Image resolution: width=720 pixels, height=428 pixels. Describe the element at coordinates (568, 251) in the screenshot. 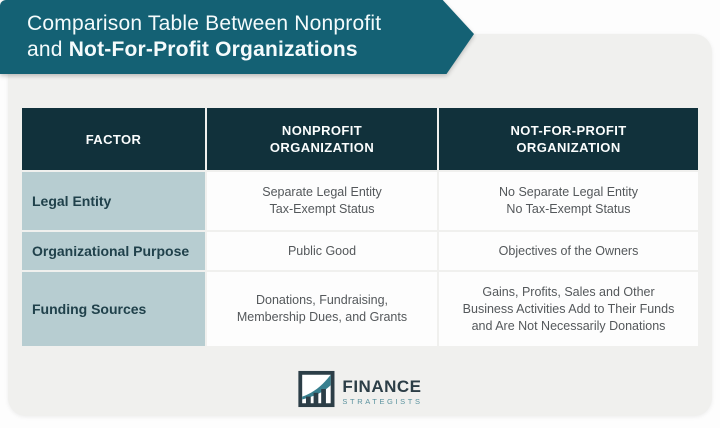

I see `row-organizational-purpose-not-for-profit: Objectives of the Owners` at that location.